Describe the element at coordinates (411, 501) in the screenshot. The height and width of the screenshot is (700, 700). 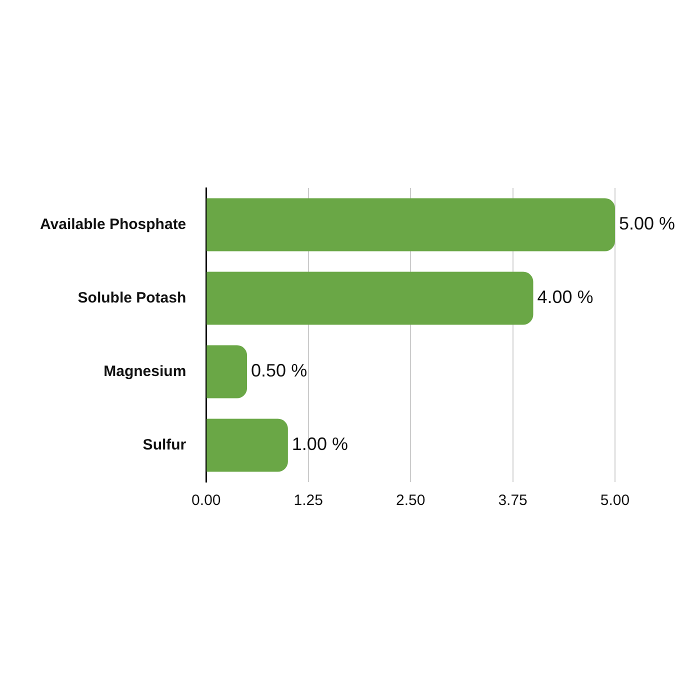
I see `x-tick-label: 2.50` at that location.